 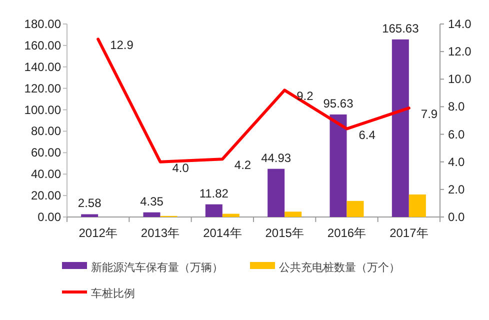 I want to click on y-tick-label: 20.00, so click(x=46, y=195).